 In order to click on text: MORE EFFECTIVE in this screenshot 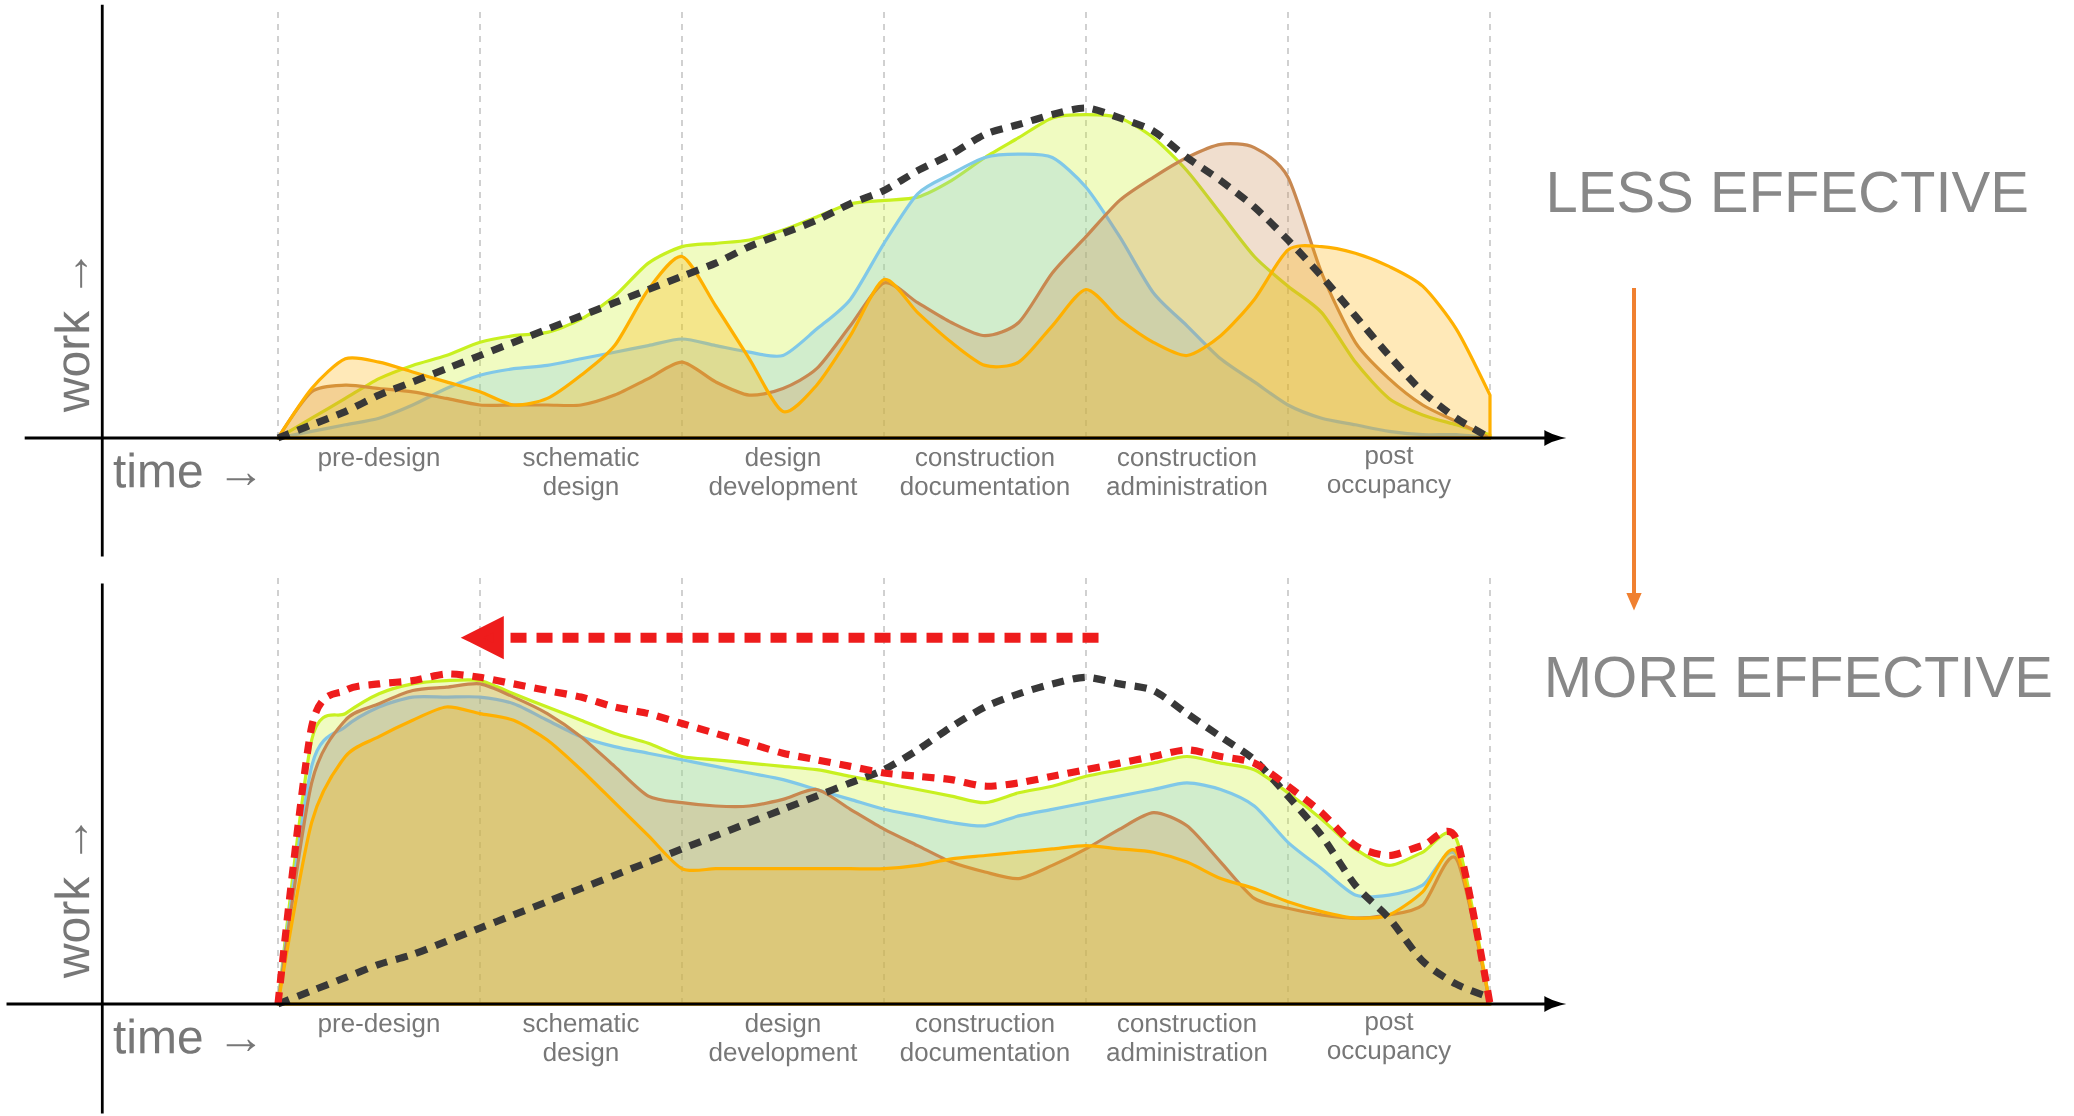, I will do `click(1799, 677)`.